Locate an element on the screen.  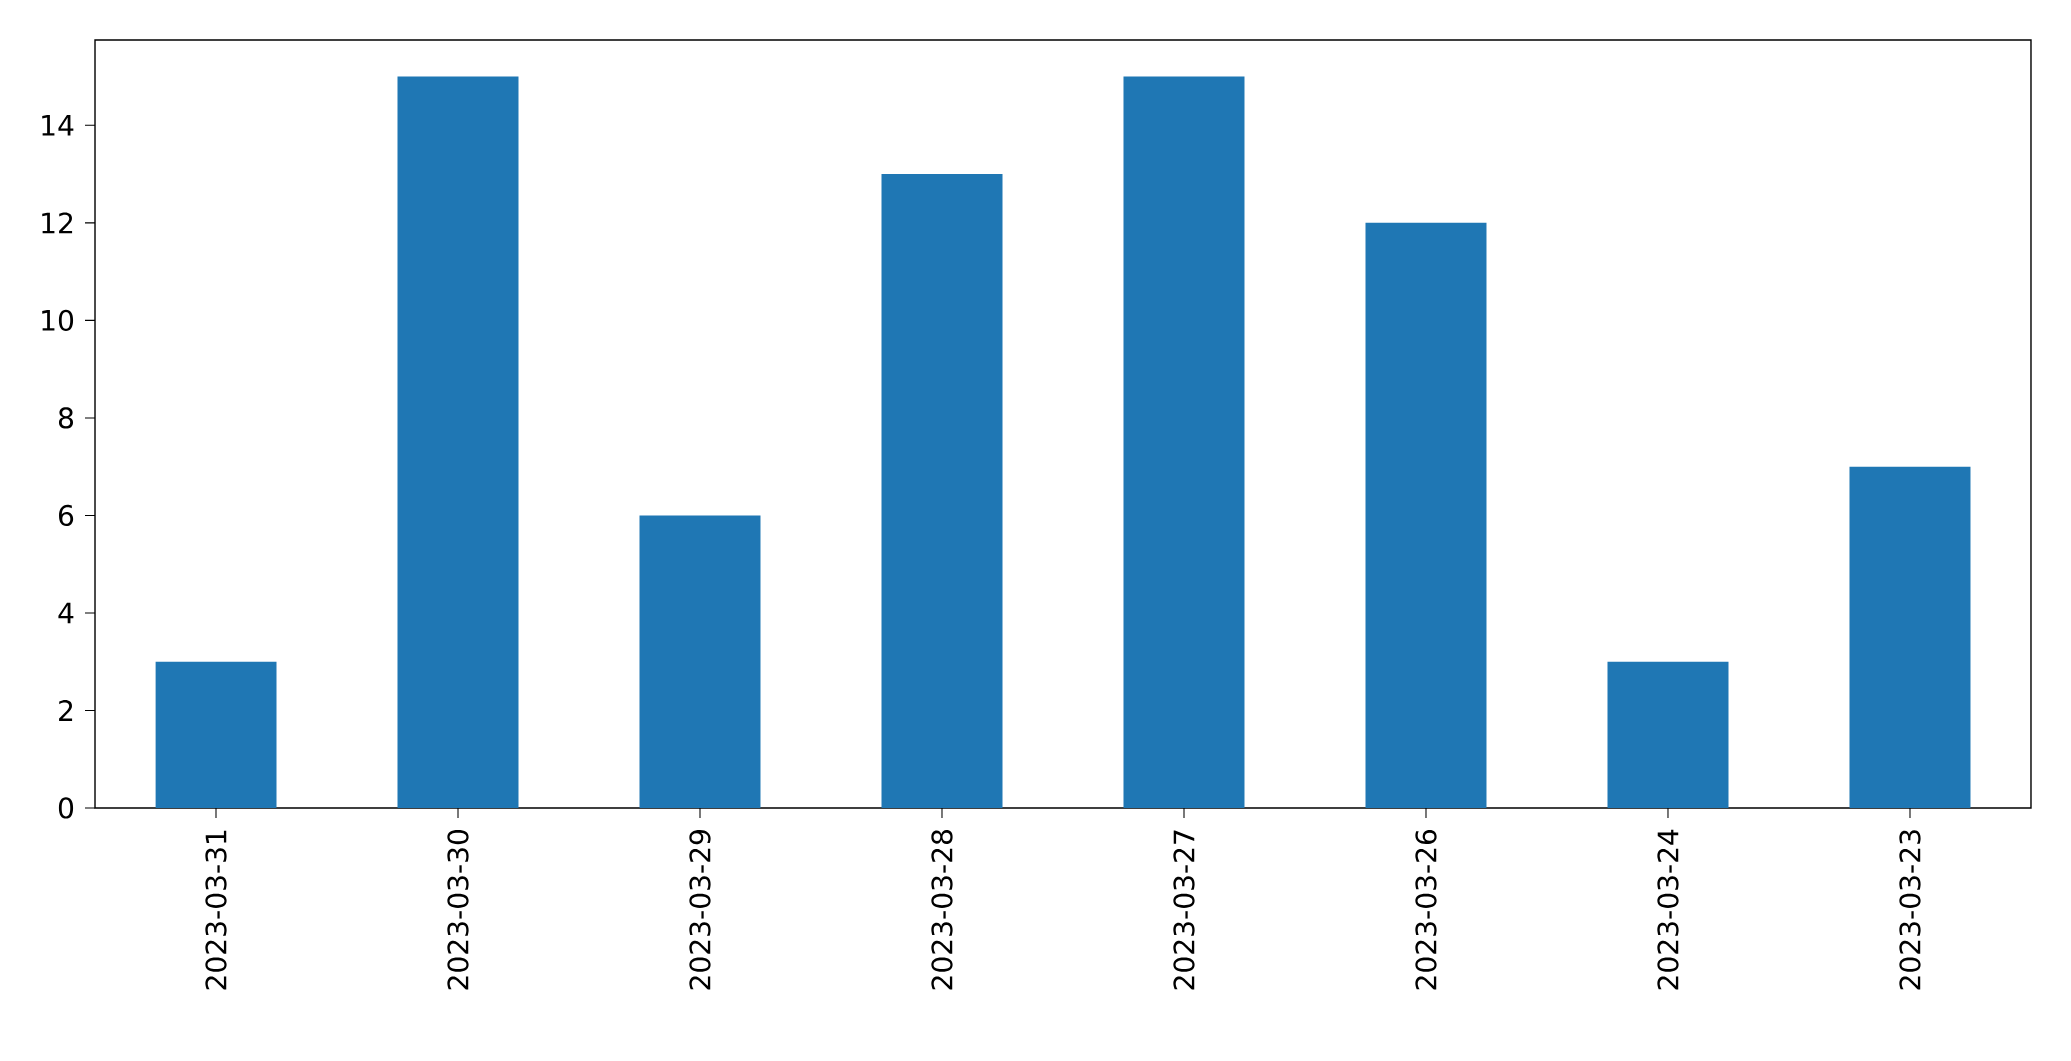
y-tick-label: 2 is located at coordinates (66, 710).